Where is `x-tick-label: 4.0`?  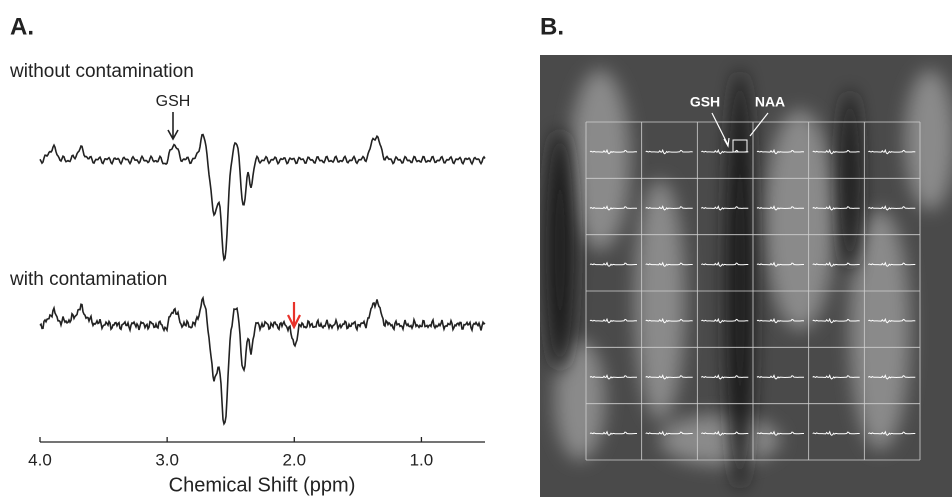 x-tick-label: 4.0 is located at coordinates (40, 459).